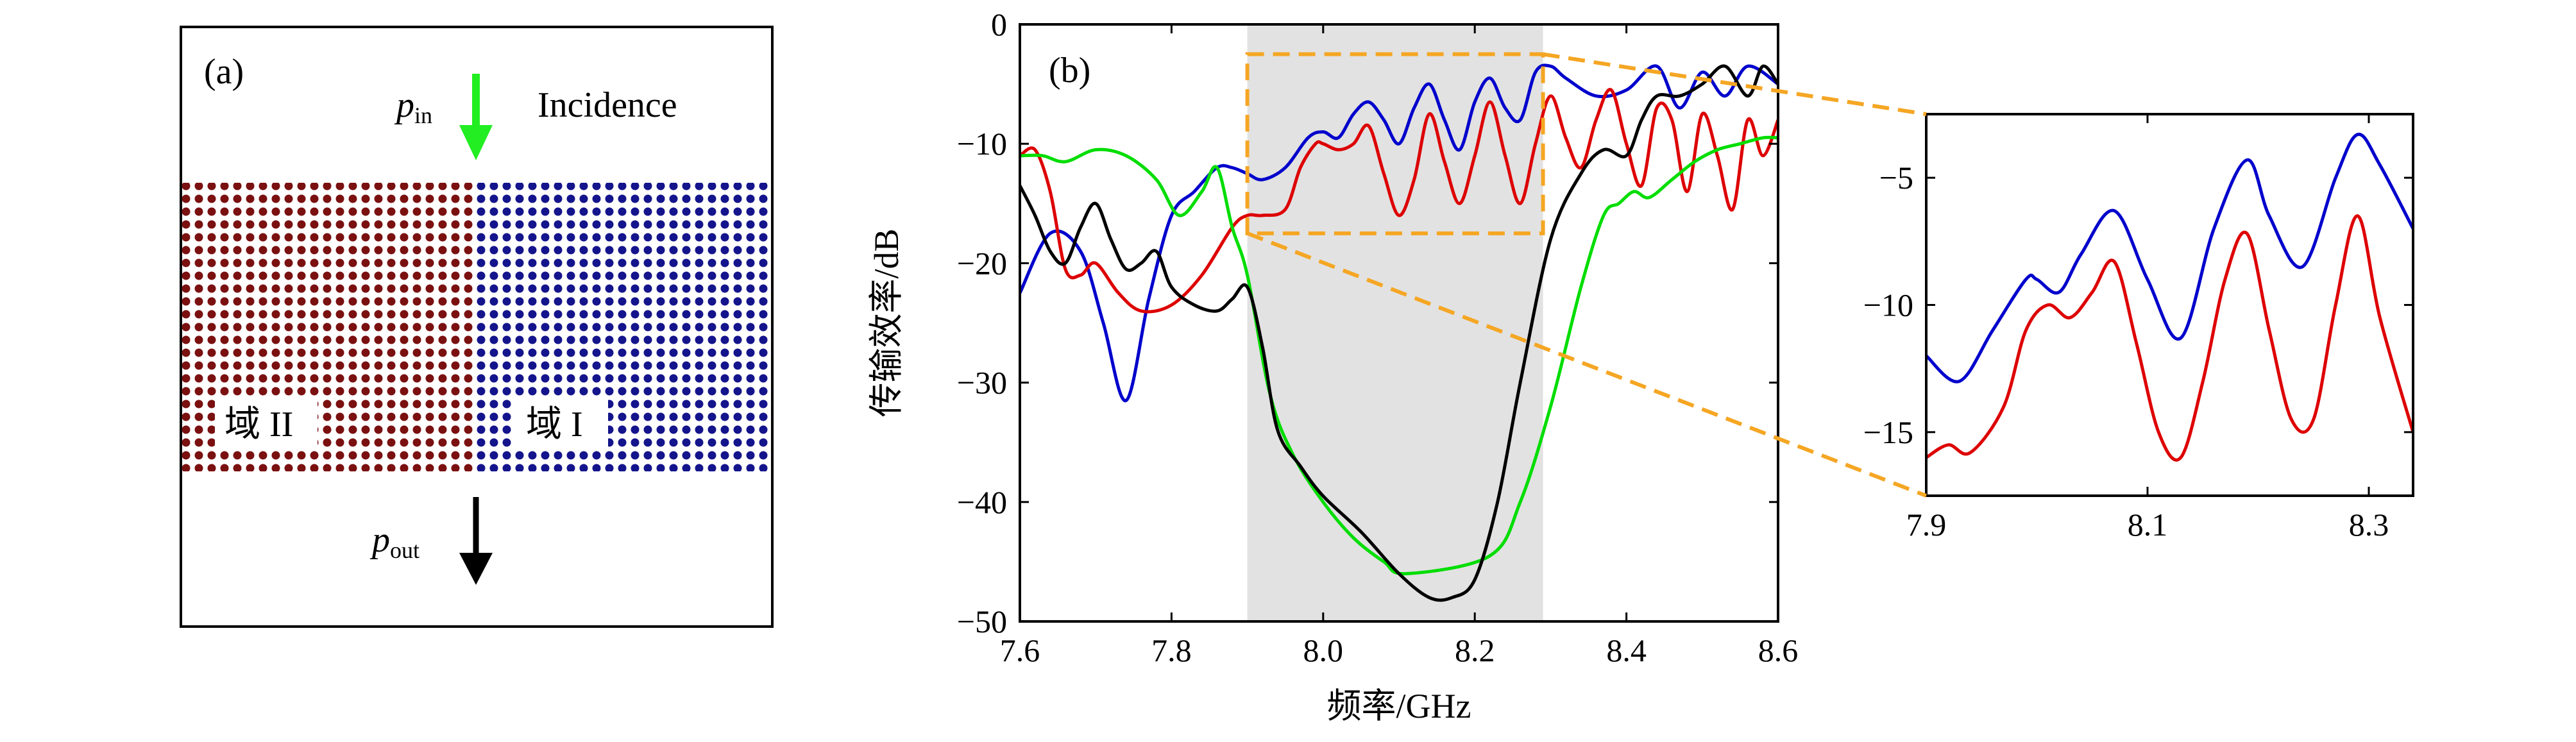 This screenshot has height=742, width=2576. I want to click on x-tick-label: 8.2, so click(1475, 650).